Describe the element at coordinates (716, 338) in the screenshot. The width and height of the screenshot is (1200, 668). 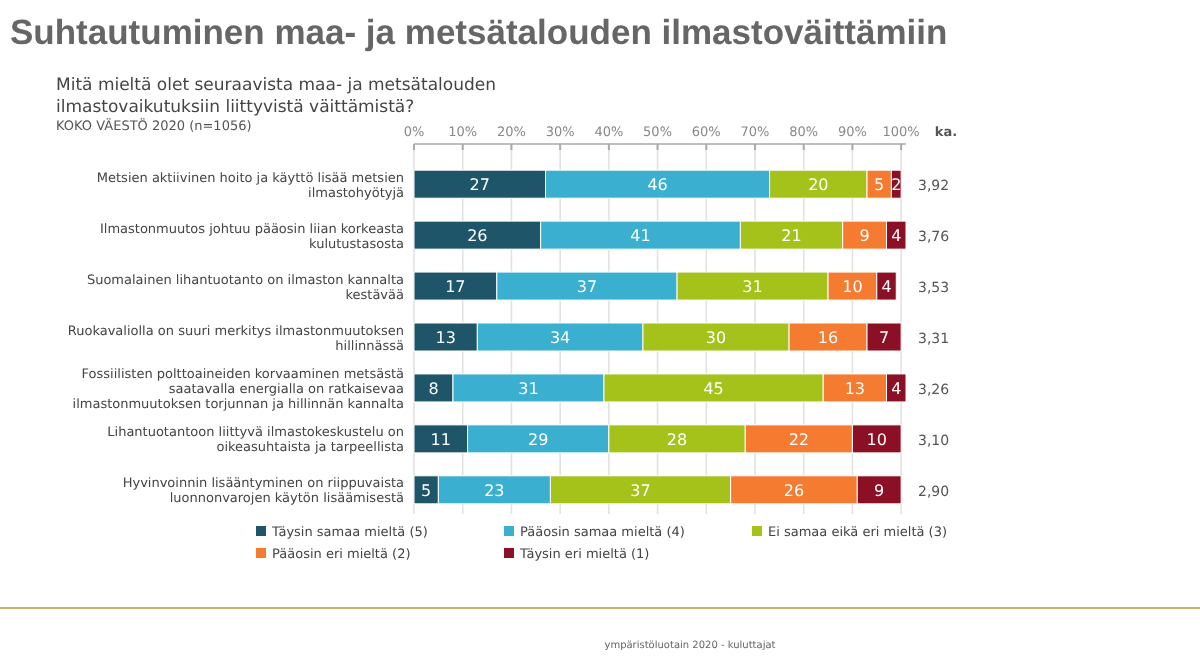
I see `data-label: 30` at that location.